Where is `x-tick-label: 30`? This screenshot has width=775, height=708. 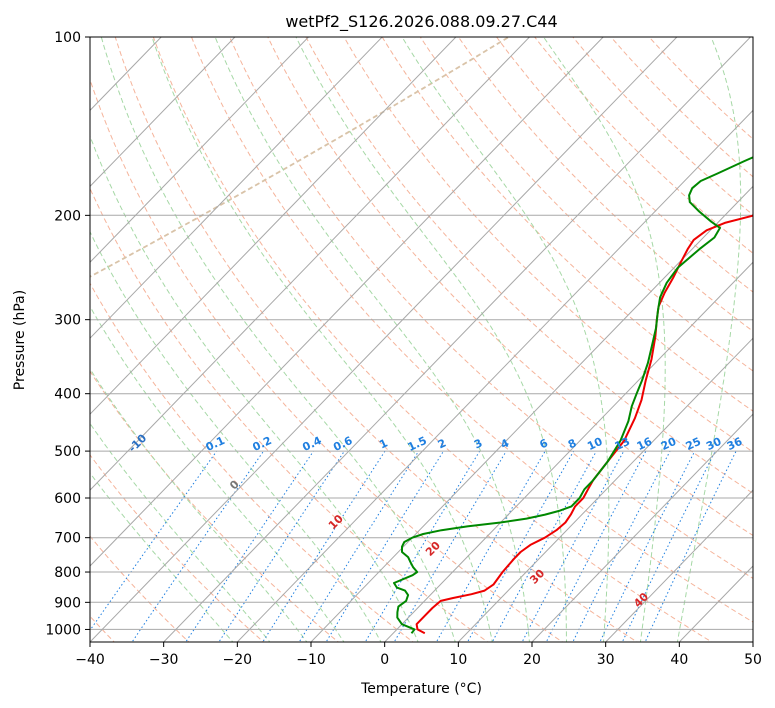 x-tick-label: 30 is located at coordinates (606, 660).